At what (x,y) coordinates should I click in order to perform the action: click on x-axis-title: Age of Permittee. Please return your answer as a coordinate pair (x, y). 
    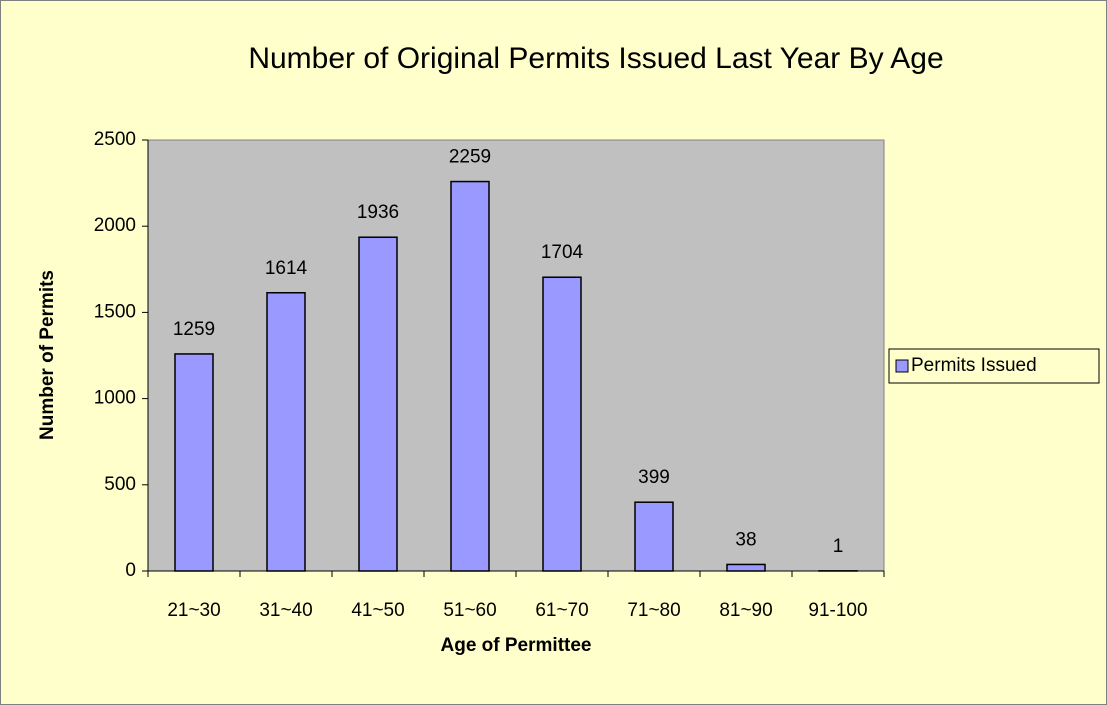
    Looking at the image, I should click on (516, 645).